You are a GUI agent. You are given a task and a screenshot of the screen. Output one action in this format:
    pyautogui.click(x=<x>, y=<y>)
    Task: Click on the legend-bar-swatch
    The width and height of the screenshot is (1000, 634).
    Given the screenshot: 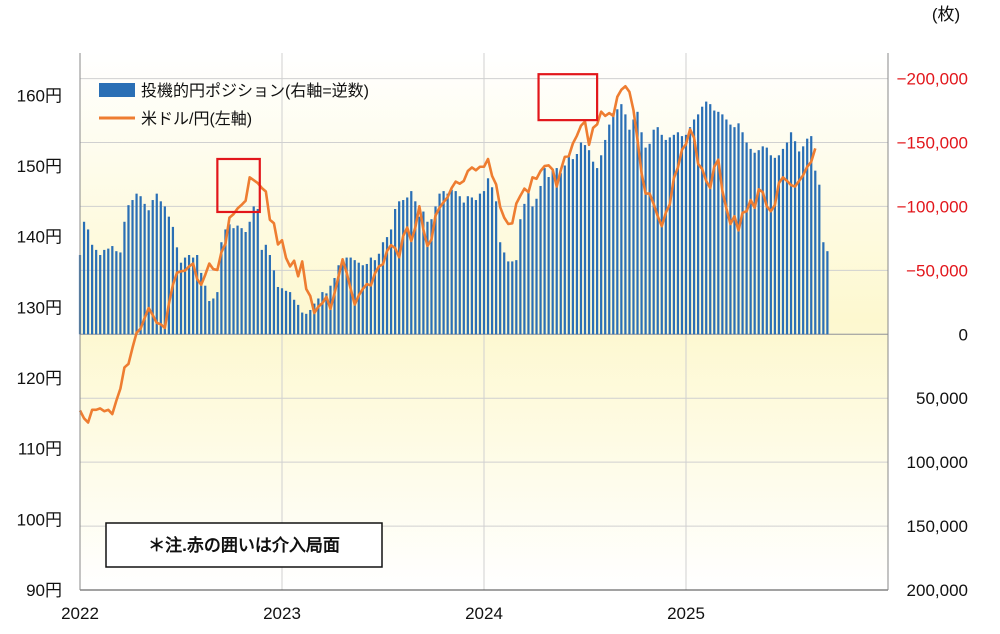 What is the action you would take?
    pyautogui.click(x=117, y=90)
    